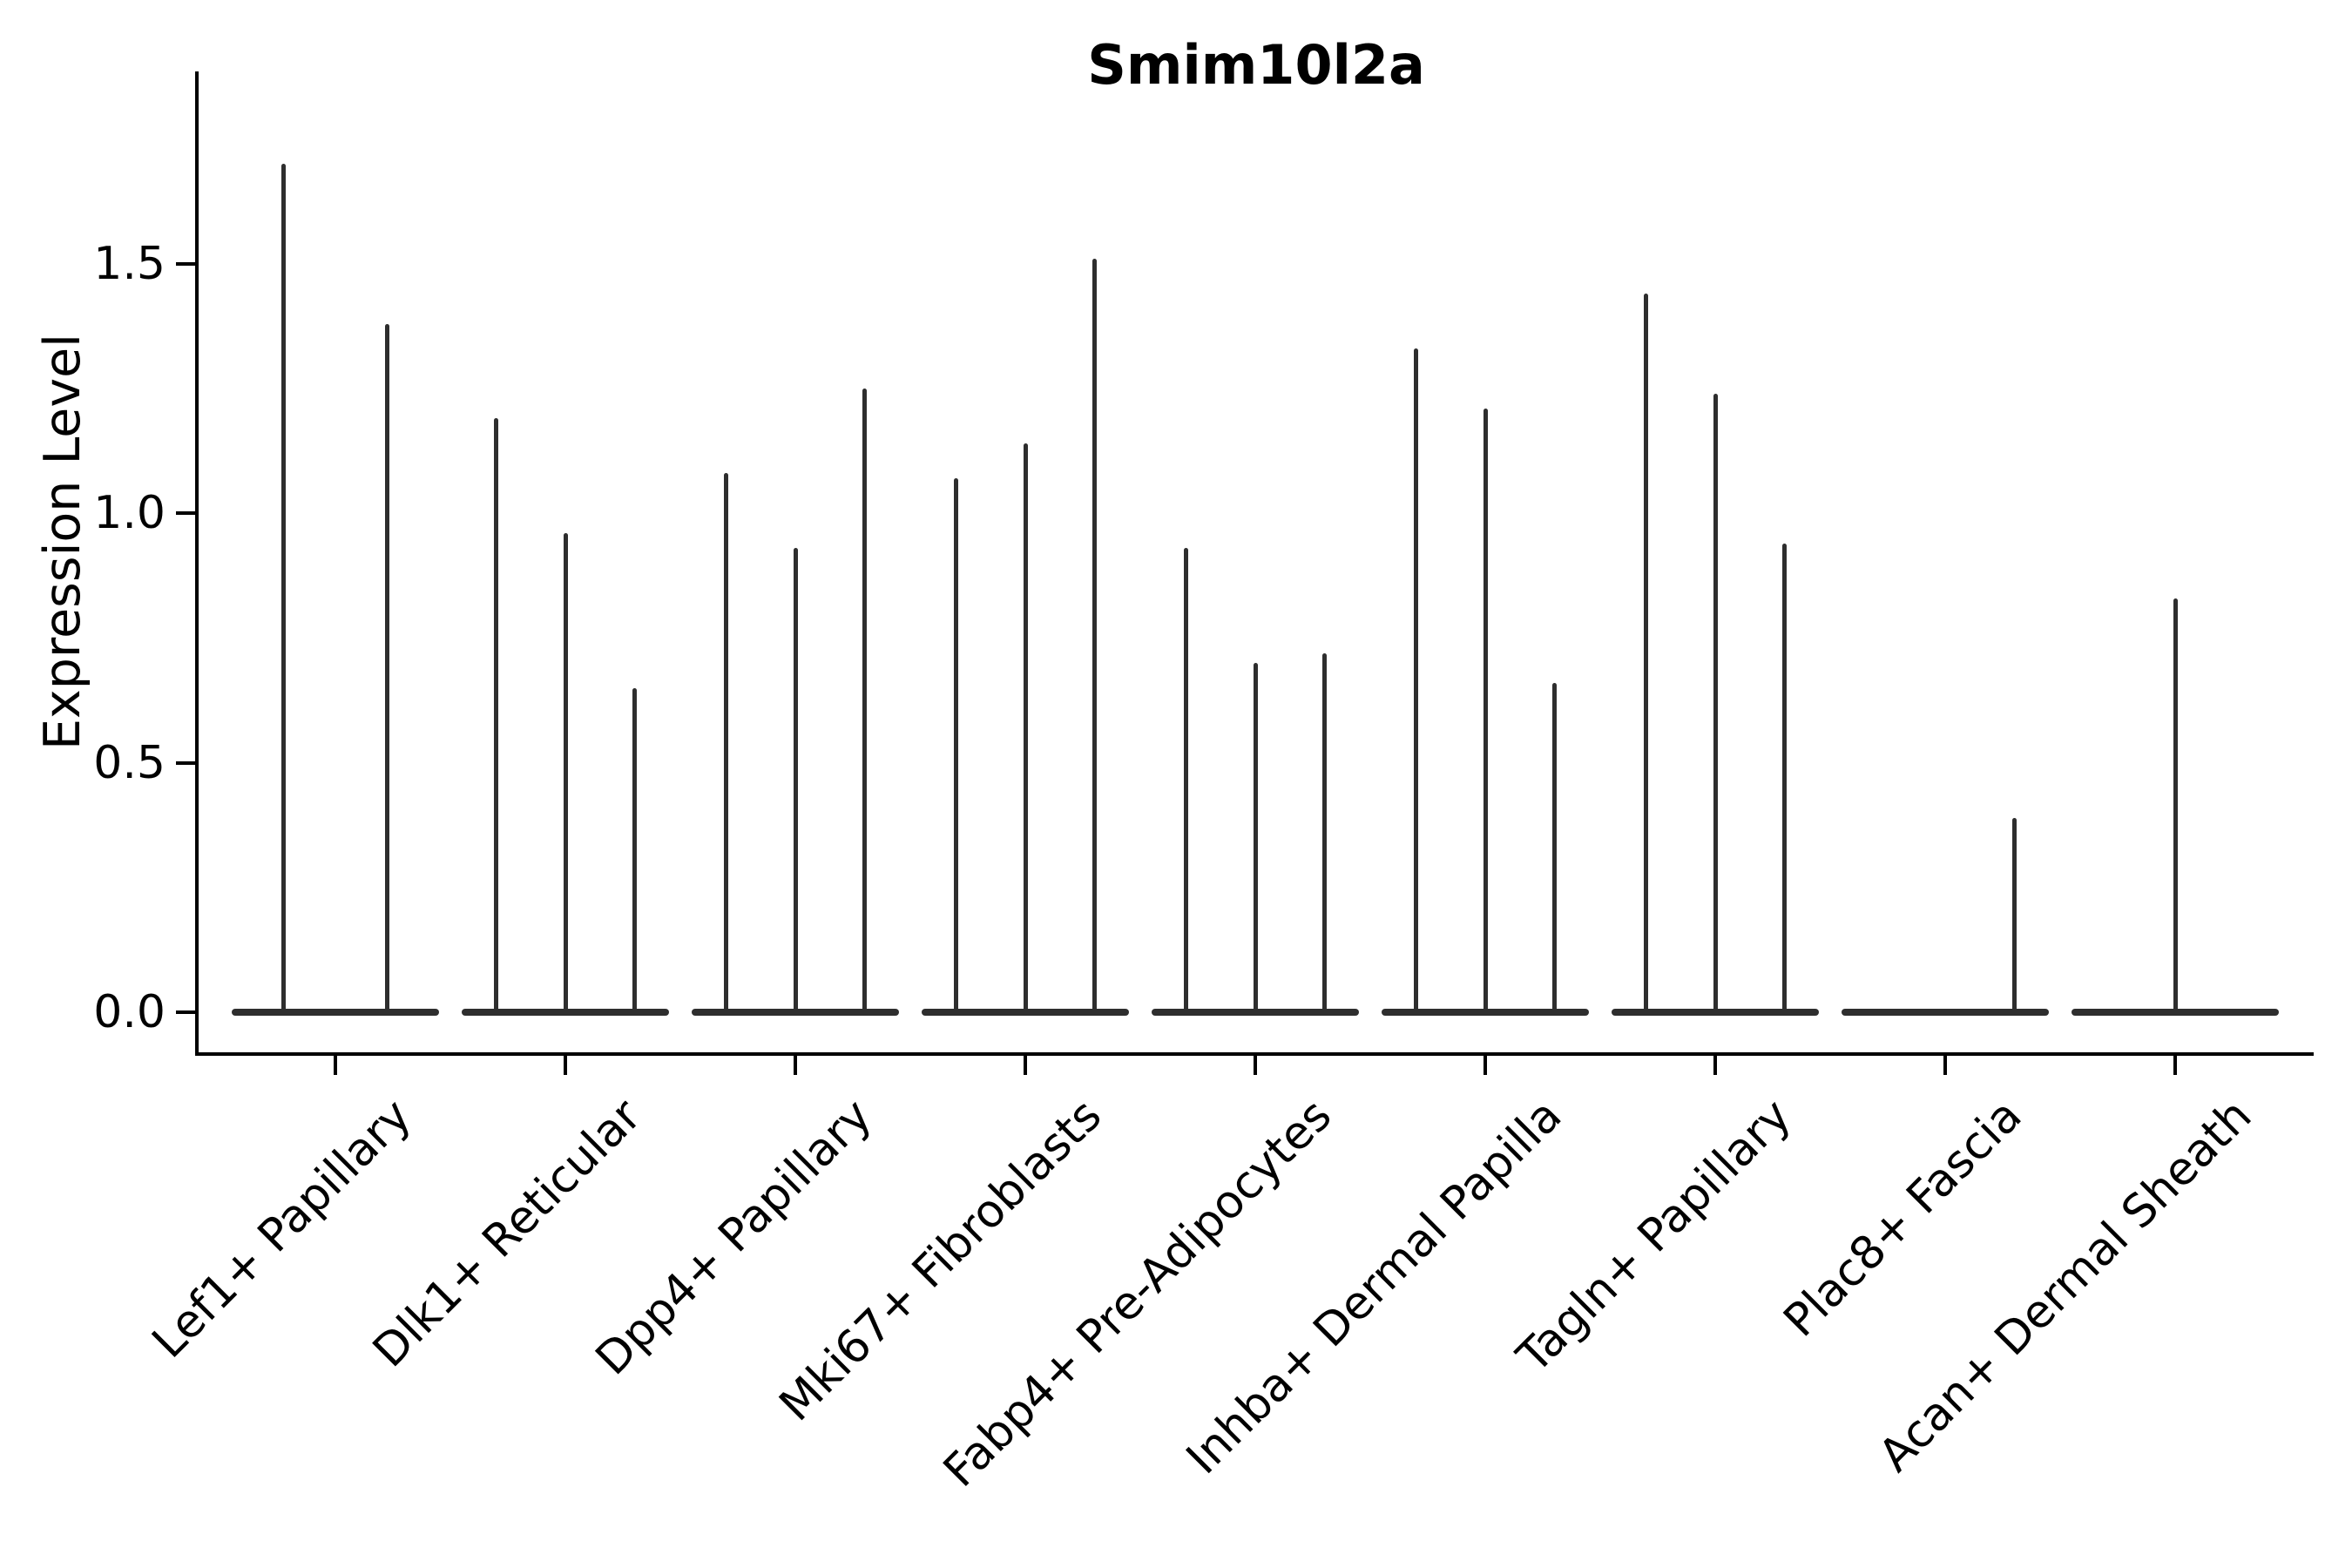 The image size is (2352, 1568). Describe the element at coordinates (1374, 1287) in the screenshot. I see `x-tick-label: Inhba+ Dermal Papilla` at that location.